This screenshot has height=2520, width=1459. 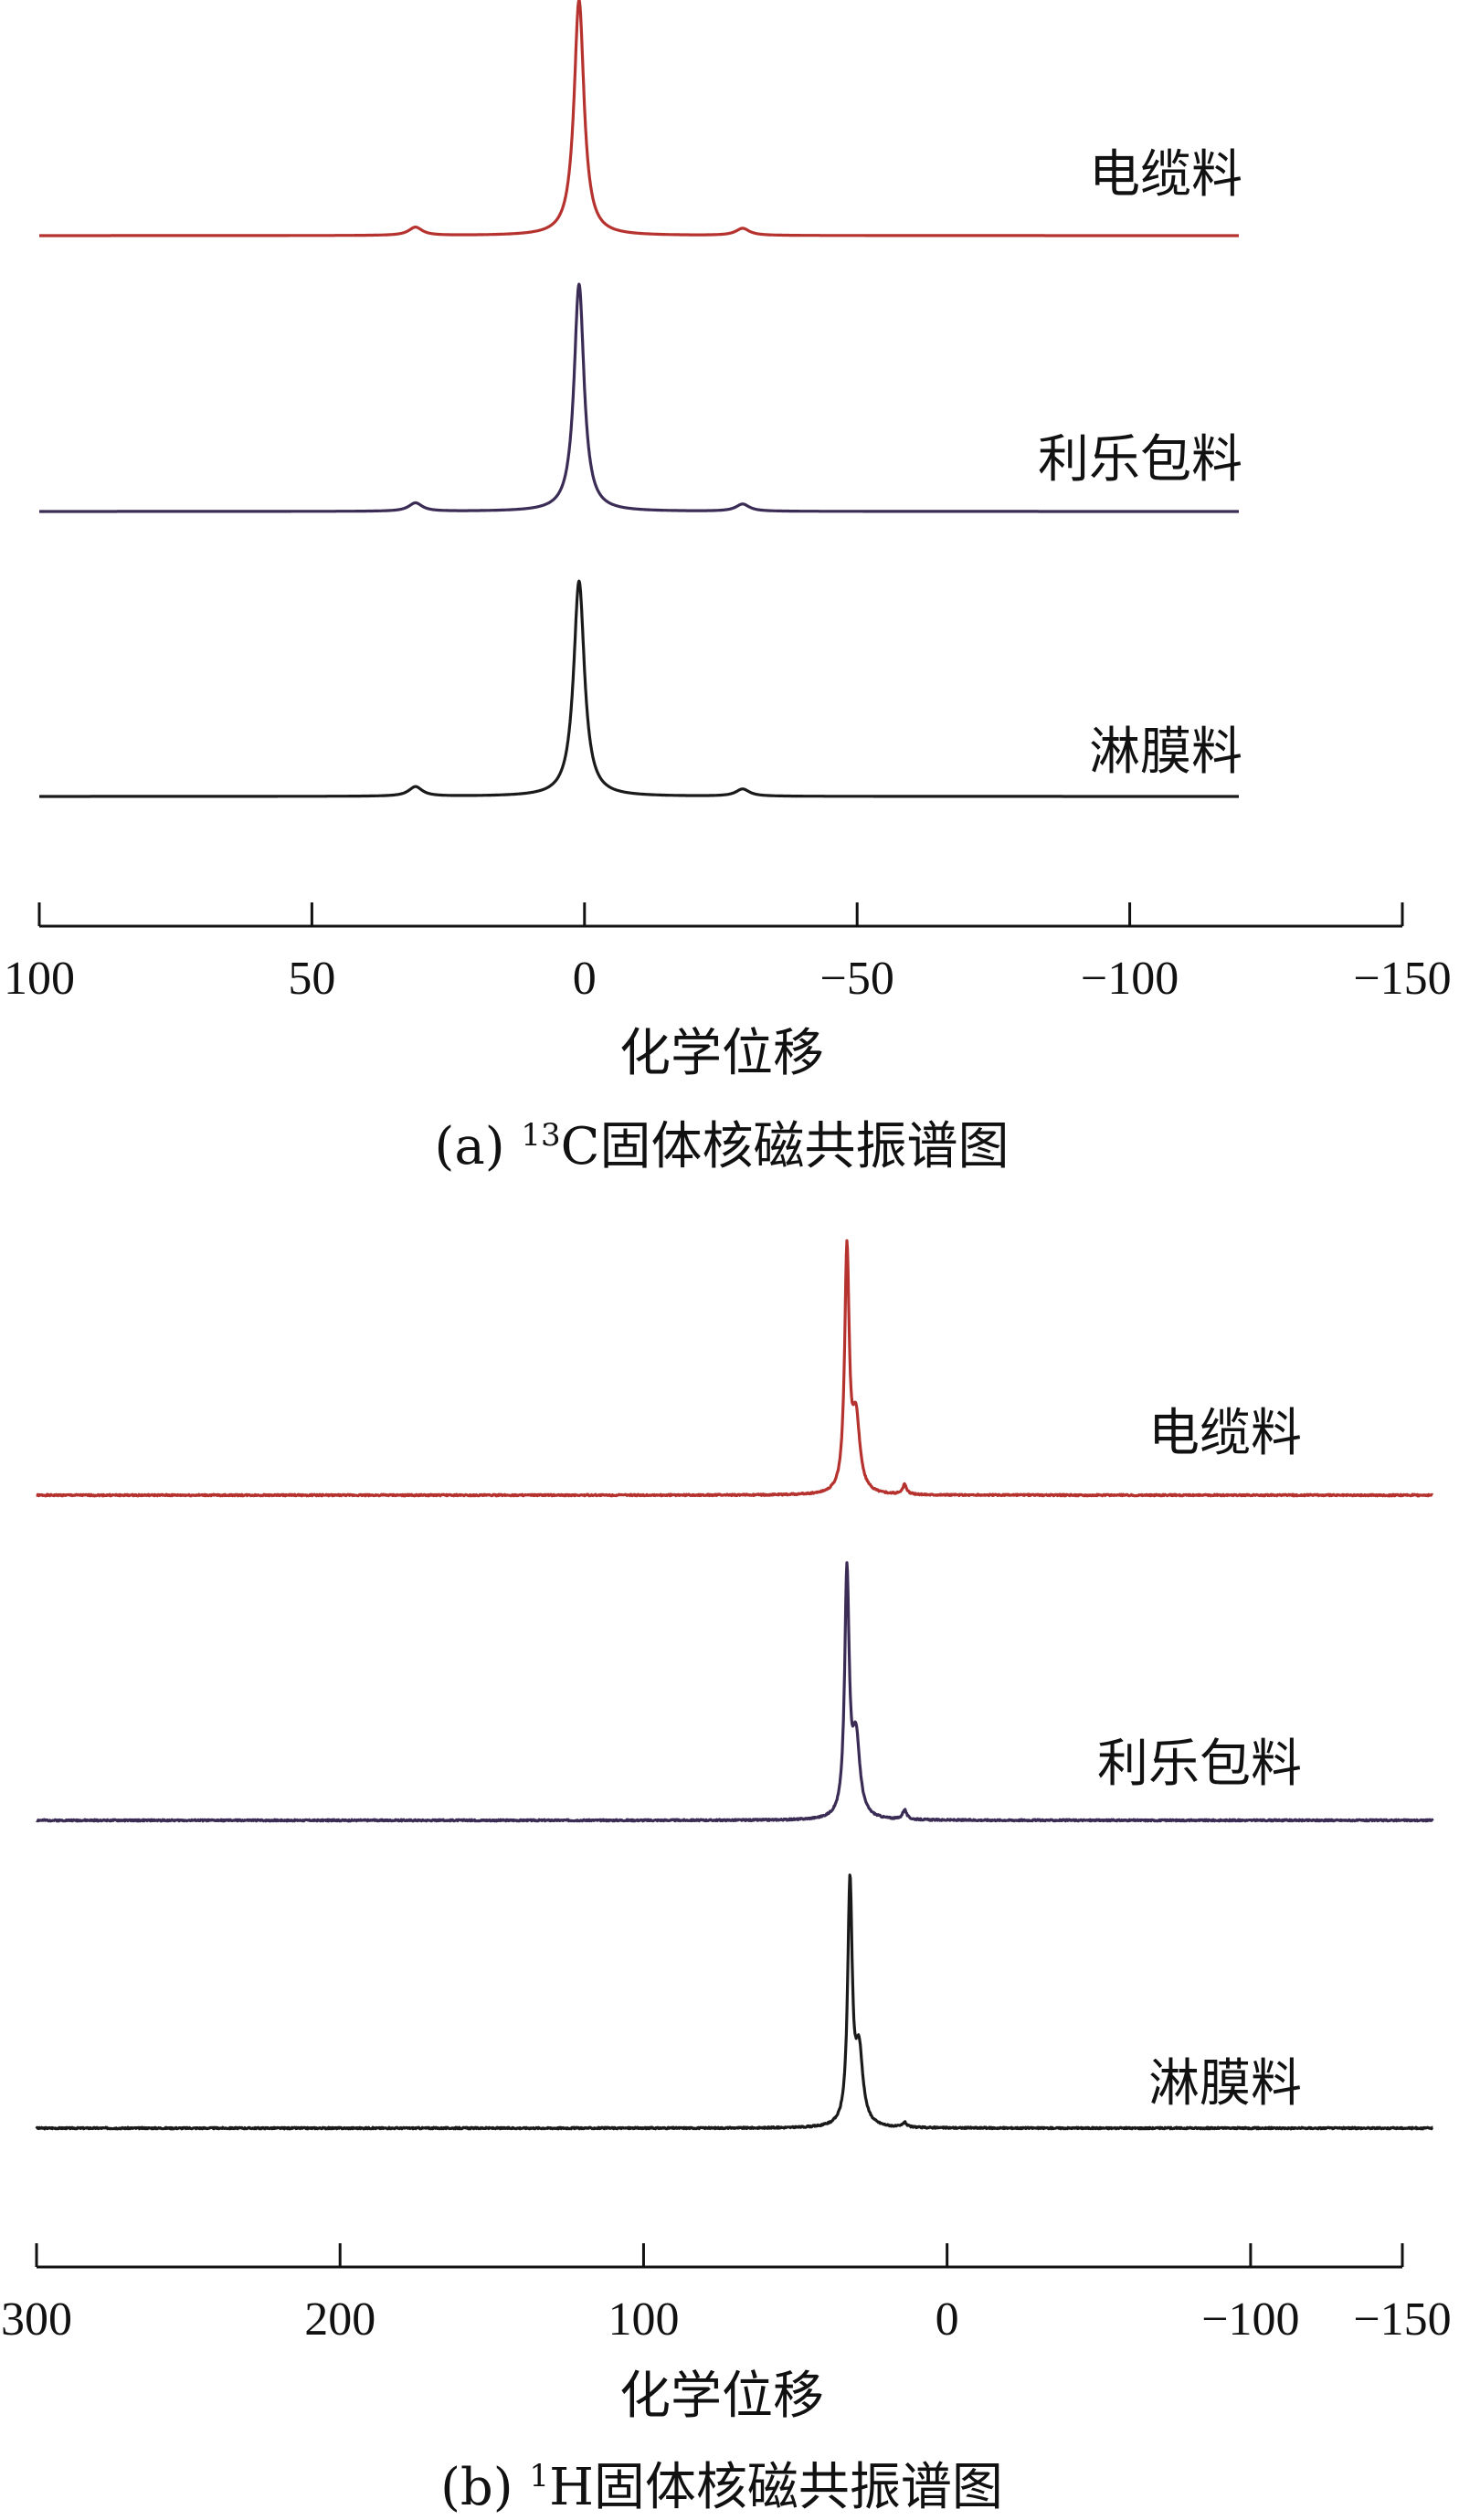 I want to click on panel-a-caption-superscript: 13, so click(x=540, y=1135).